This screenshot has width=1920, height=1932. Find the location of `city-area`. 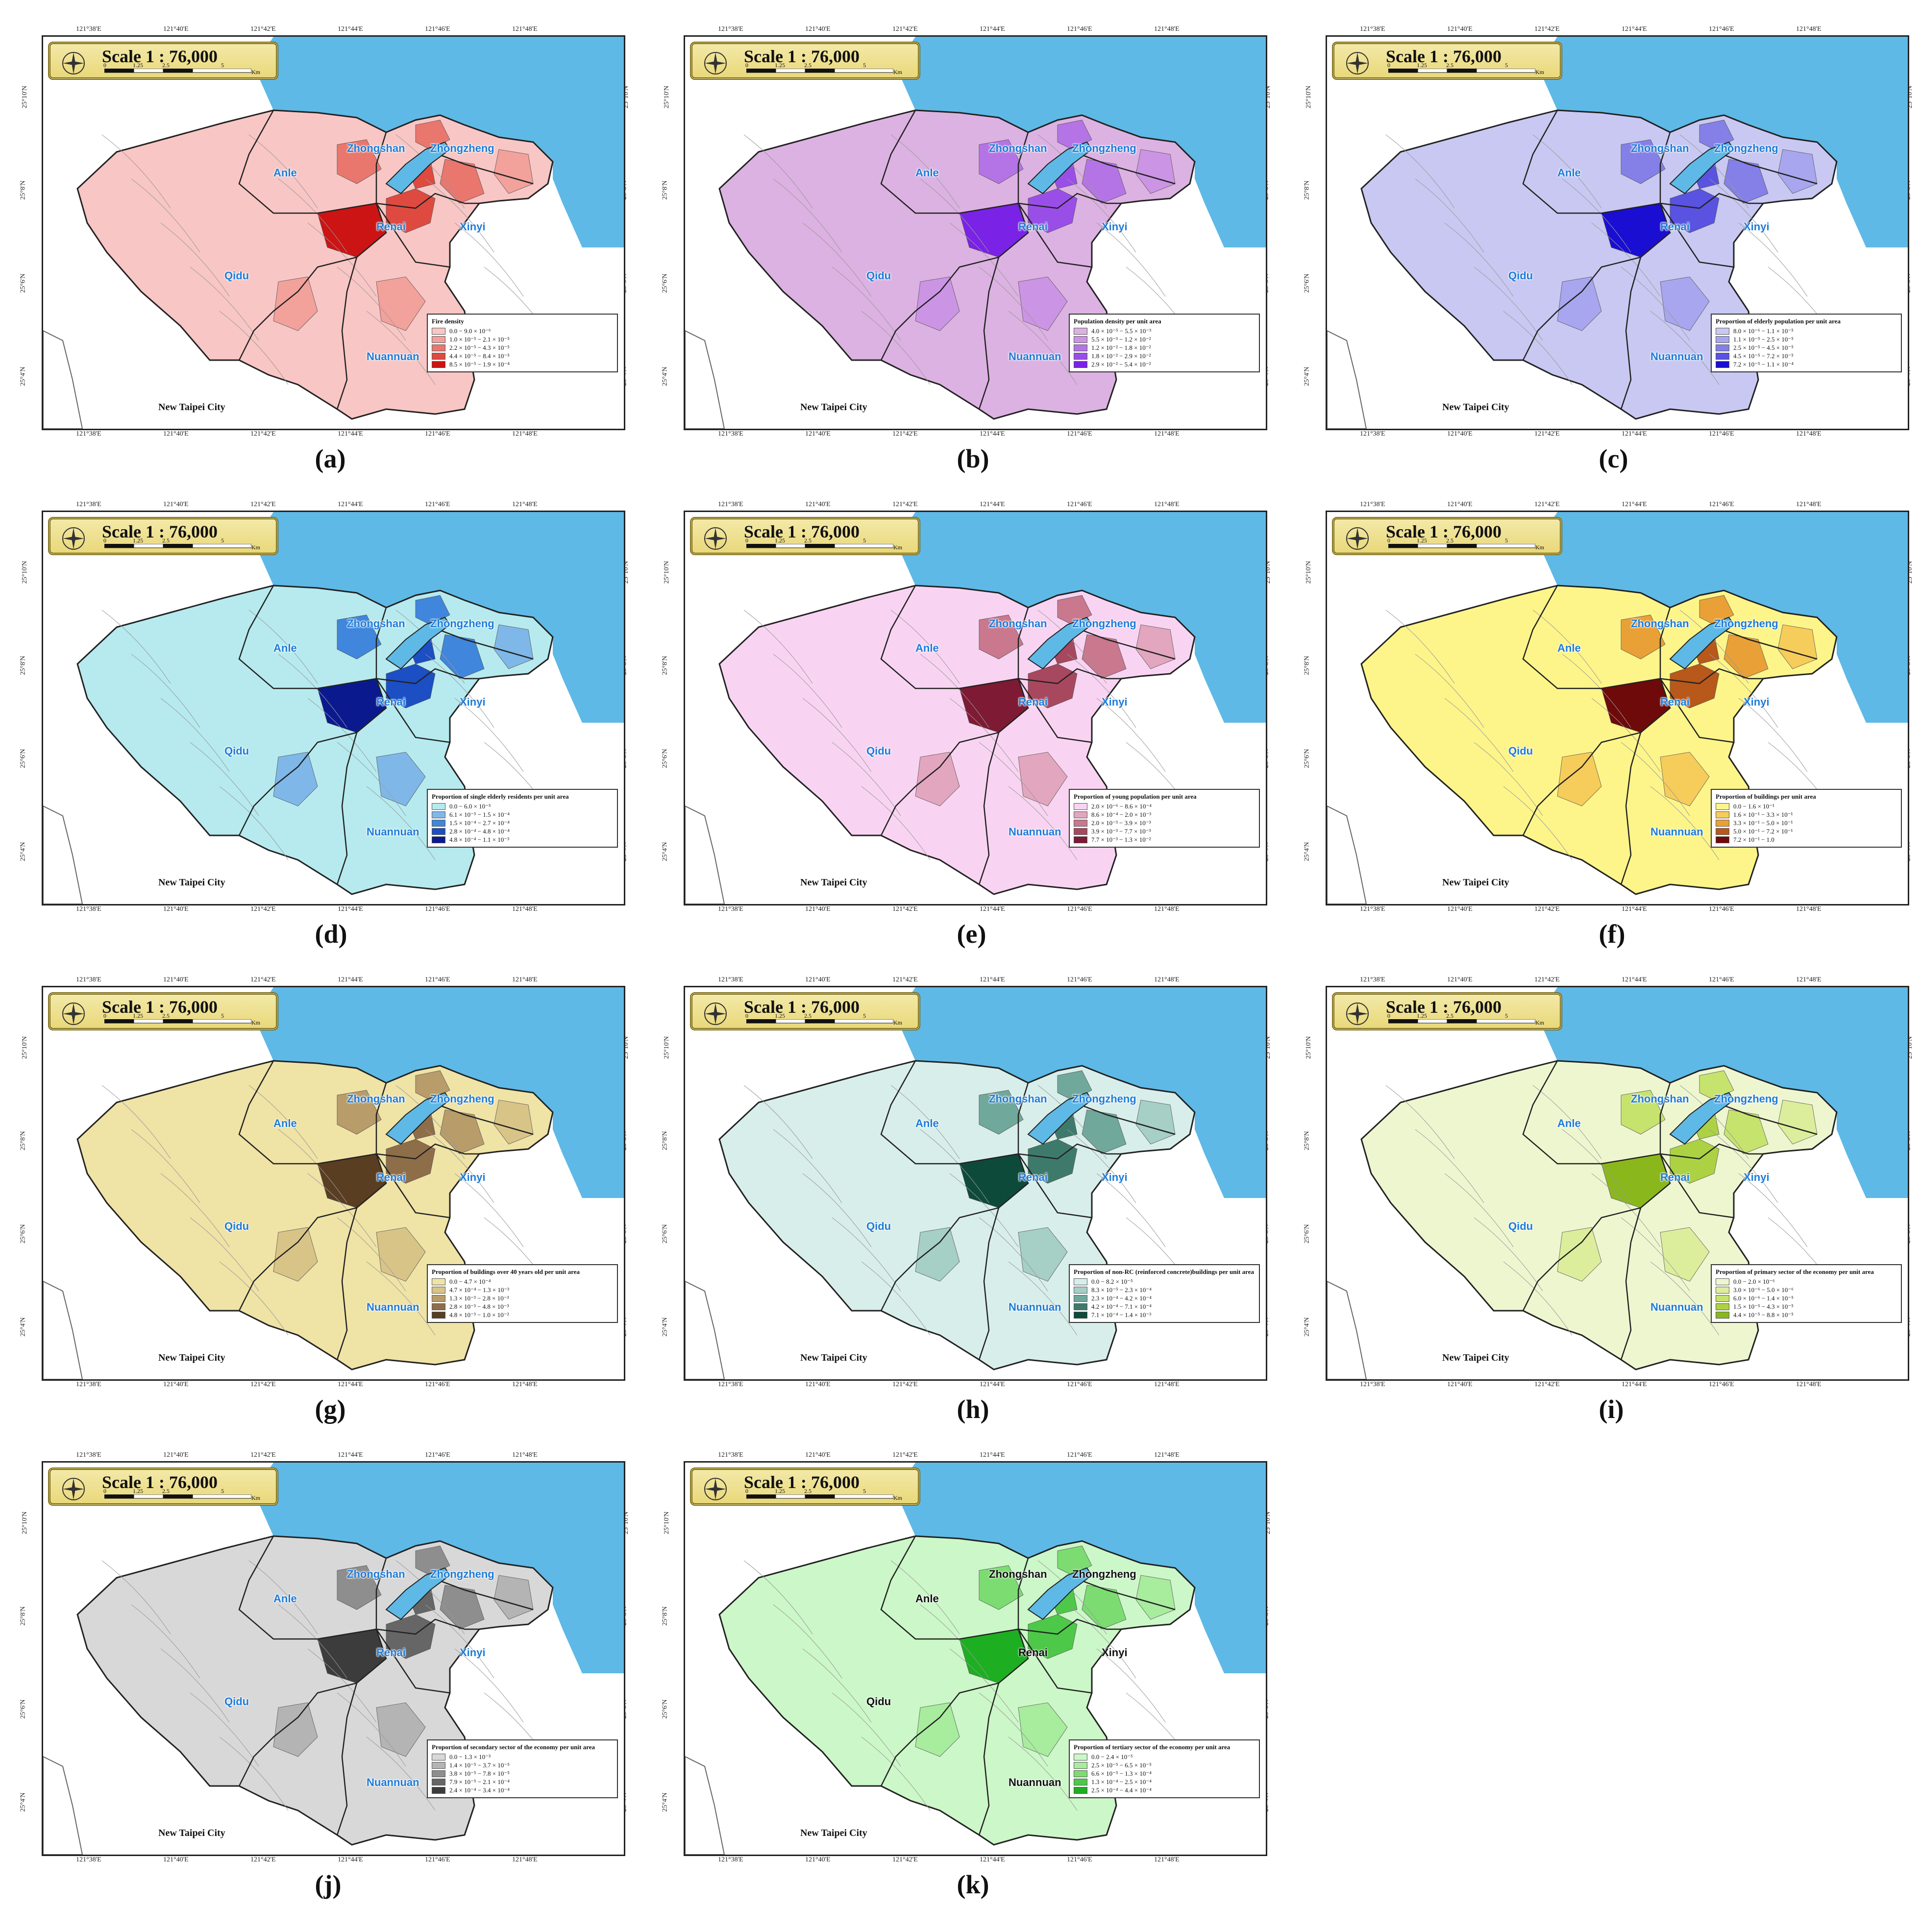

city-area is located at coordinates (315, 1690).